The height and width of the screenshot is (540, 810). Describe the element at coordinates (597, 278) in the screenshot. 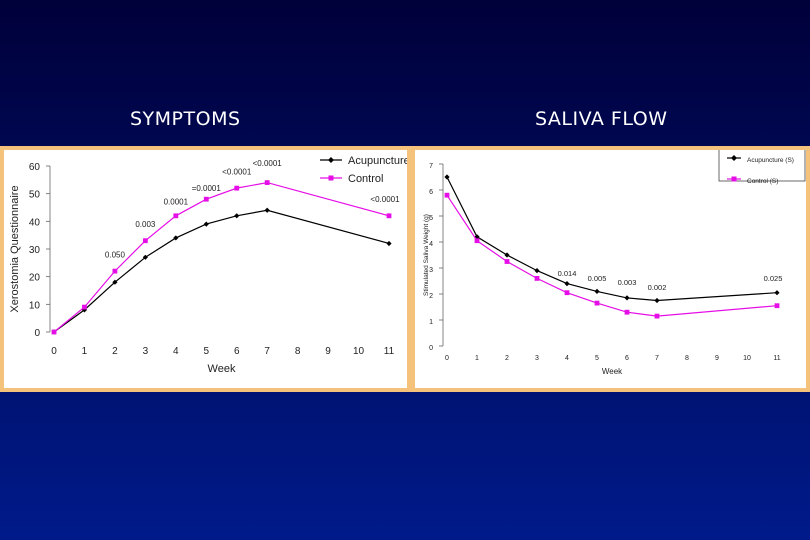

I see `saliva-p-value-annotation: 0.005` at that location.